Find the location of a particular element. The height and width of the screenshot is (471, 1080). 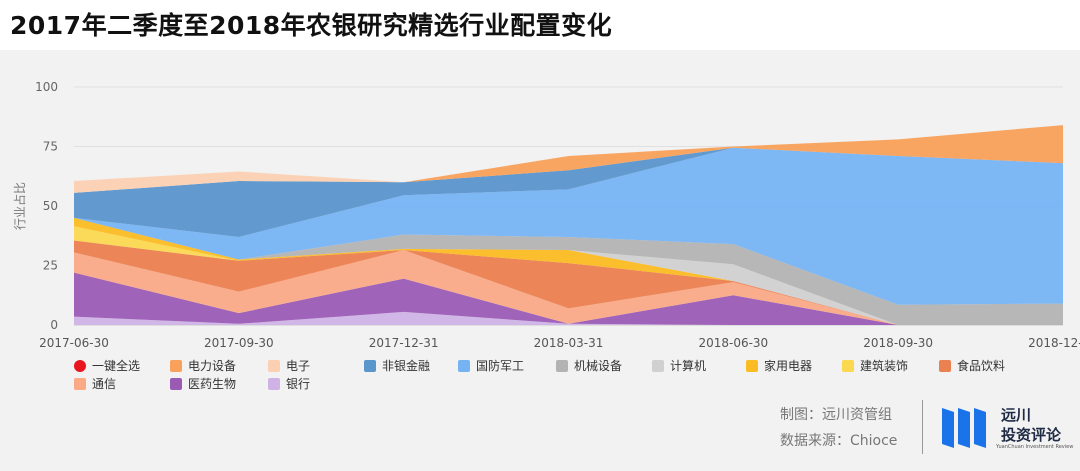

x-tick-label: 2018-12-31 is located at coordinates (1054, 343).